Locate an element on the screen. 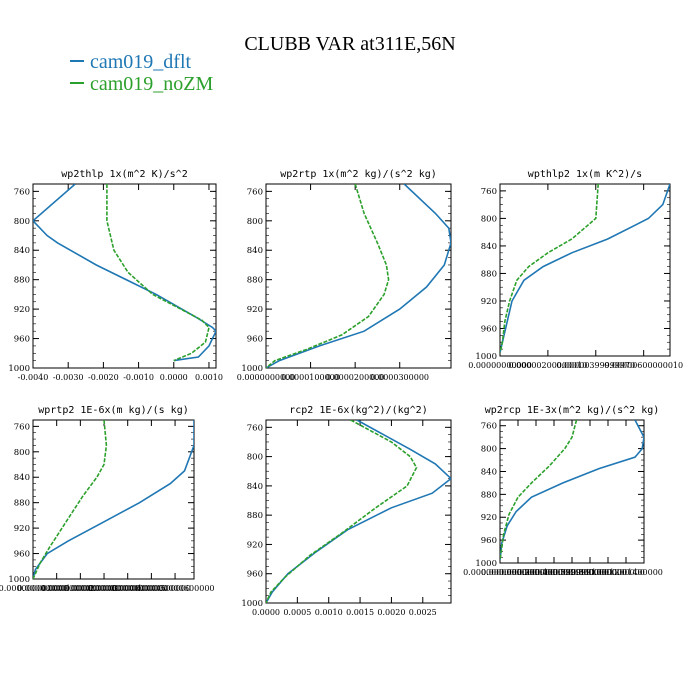 The width and height of the screenshot is (700, 700). x-tick-label: 0.00000000500000 is located at coordinates (151, 588).